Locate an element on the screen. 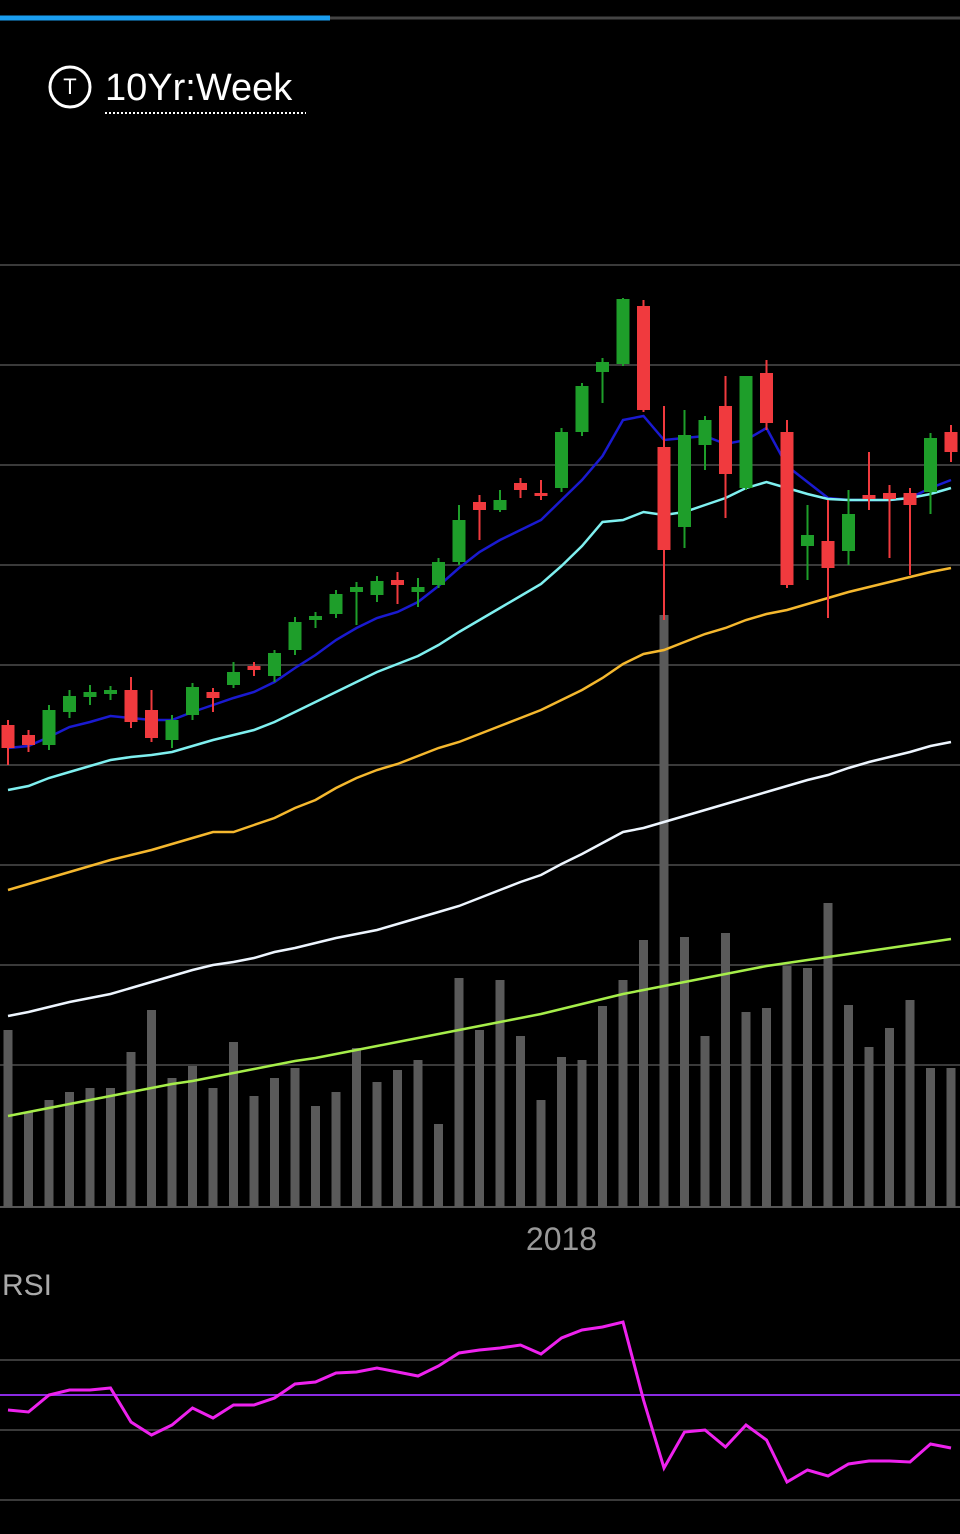 This screenshot has height=1534, width=960. icon-circle is located at coordinates (70, 87).